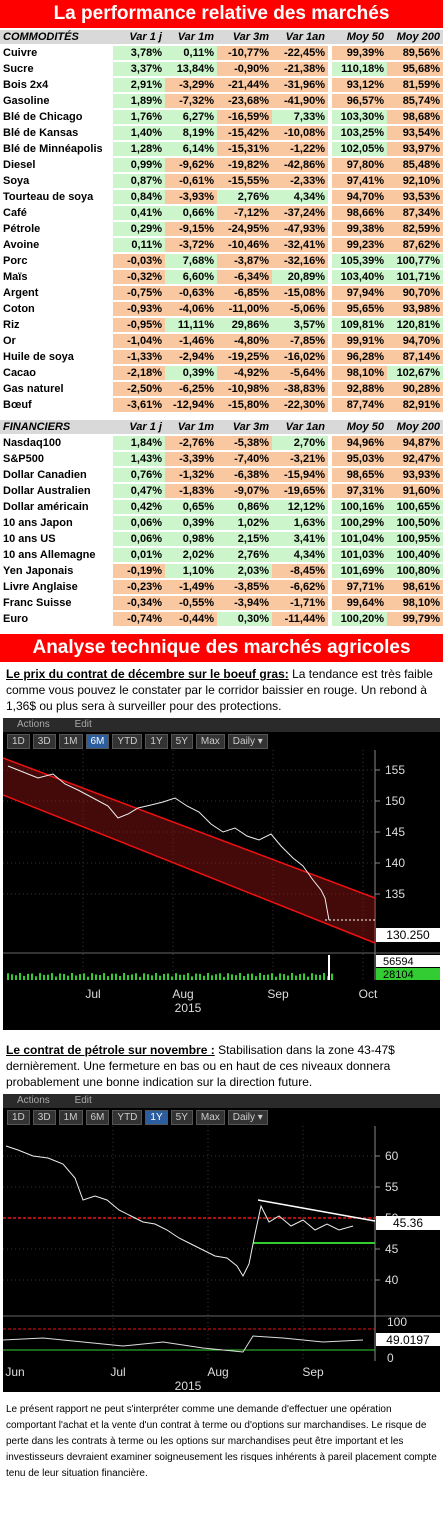  I want to click on row-name: Argent, so click(21, 293).